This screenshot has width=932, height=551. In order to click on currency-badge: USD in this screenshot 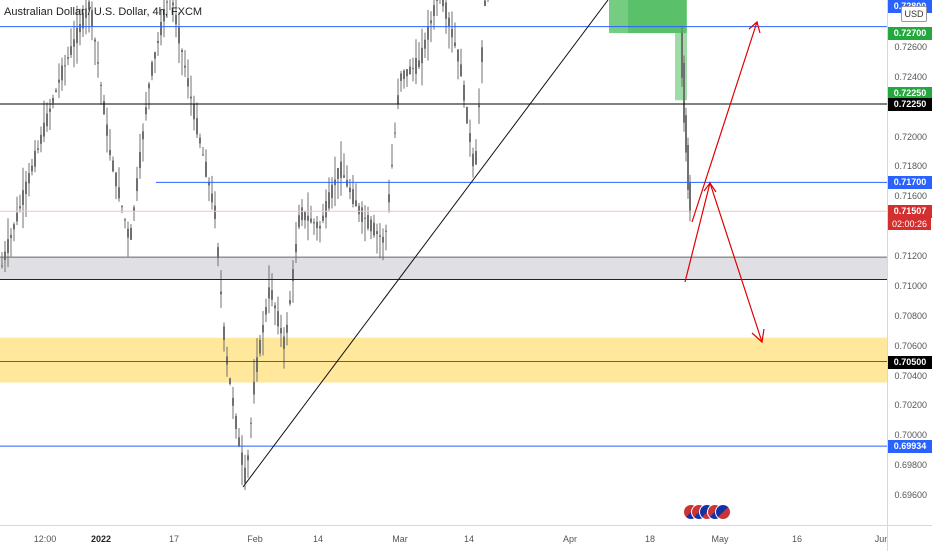, I will do `click(914, 14)`.